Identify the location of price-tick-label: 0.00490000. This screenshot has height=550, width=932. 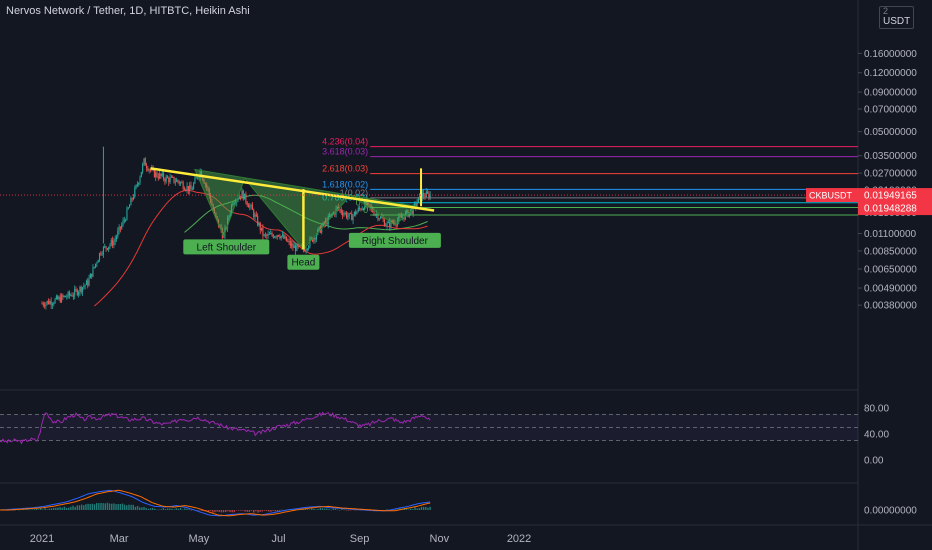
(890, 289).